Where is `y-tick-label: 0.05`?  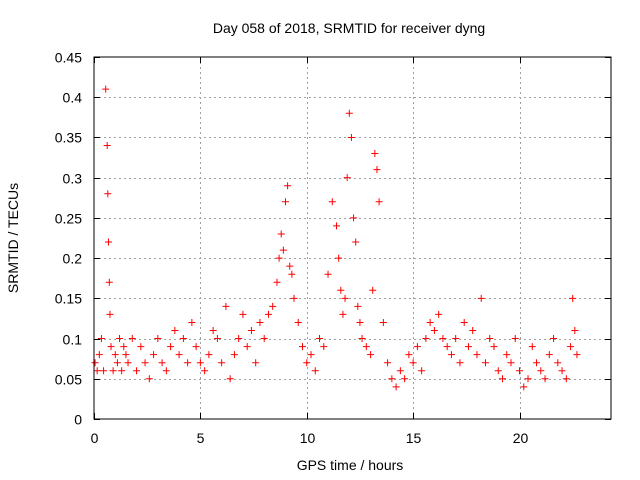 y-tick-label: 0.05 is located at coordinates (68, 380).